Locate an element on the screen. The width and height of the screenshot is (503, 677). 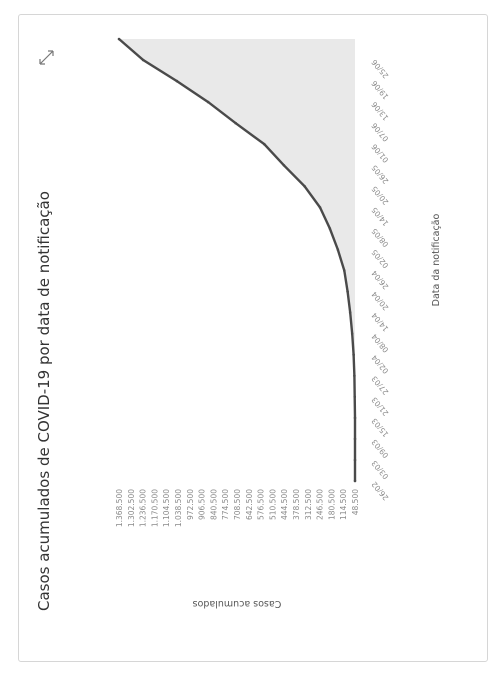
x-tick-label: 08/05 is located at coordinates (379, 237).